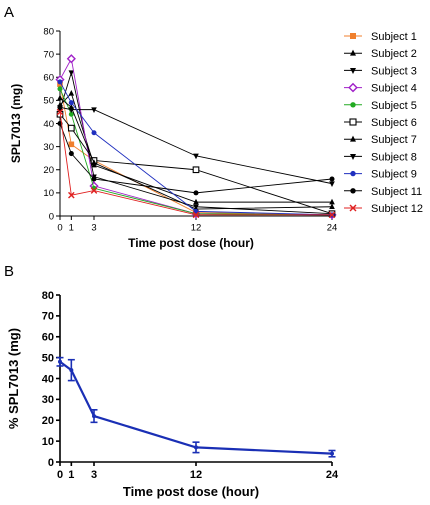  What do you see at coordinates (394, 140) in the screenshot?
I see `legend-label: Subject 7` at bounding box center [394, 140].